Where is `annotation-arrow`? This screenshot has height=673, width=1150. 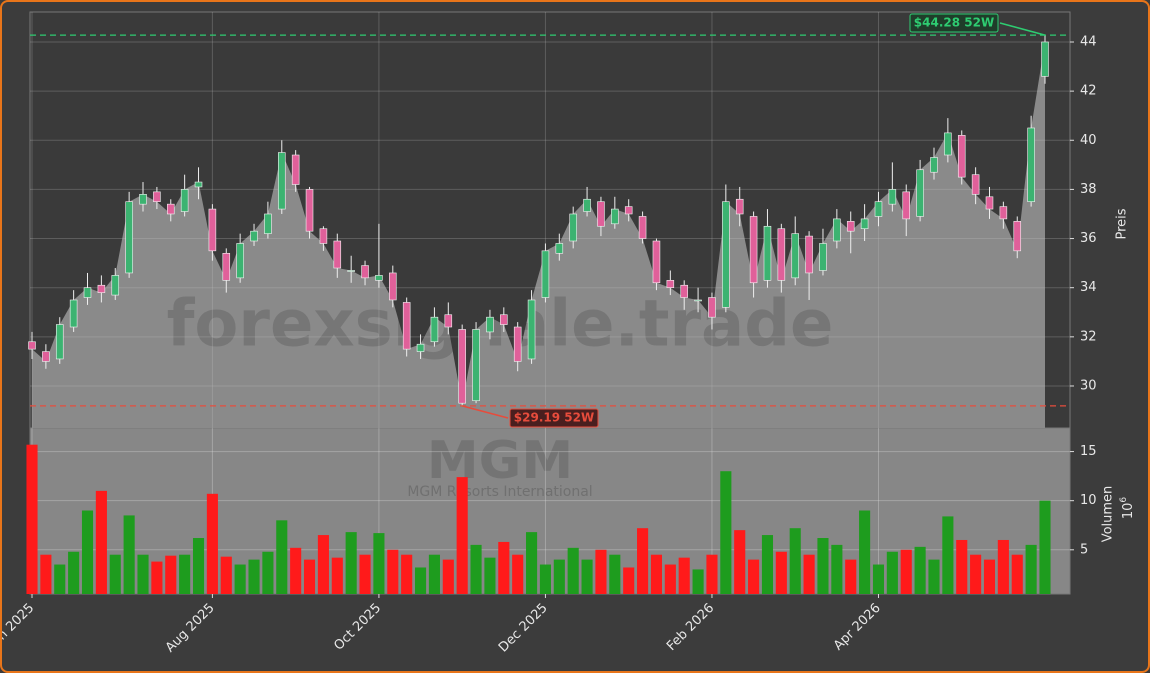 annotation-arrow is located at coordinates (1022, 29).